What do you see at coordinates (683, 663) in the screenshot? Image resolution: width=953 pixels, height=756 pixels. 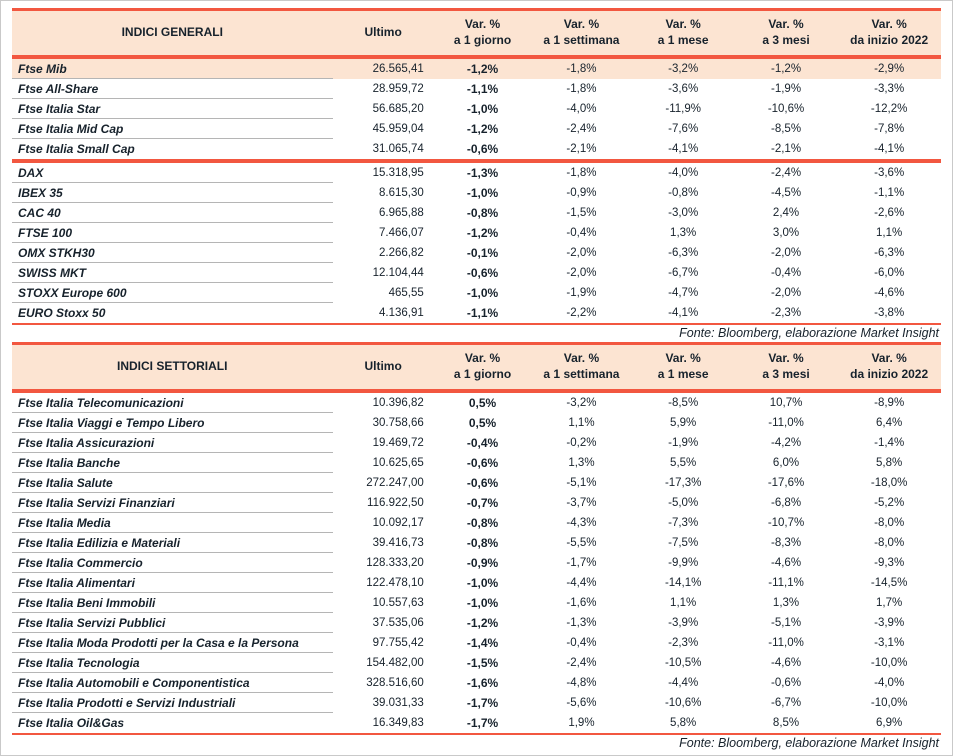 I see `var-value: -10,5%` at bounding box center [683, 663].